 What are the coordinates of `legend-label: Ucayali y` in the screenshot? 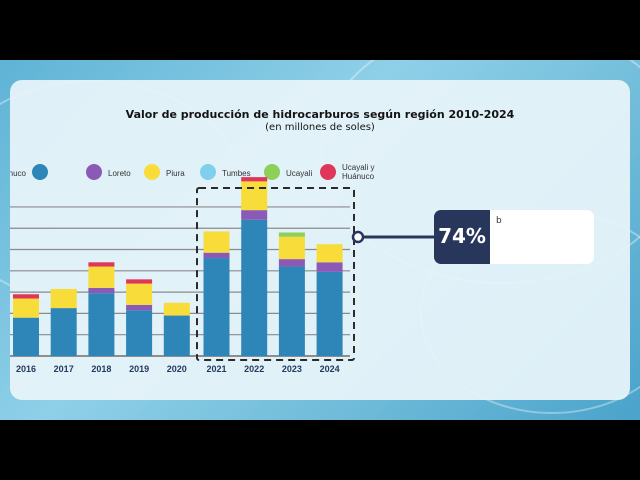 It's located at (358, 167).